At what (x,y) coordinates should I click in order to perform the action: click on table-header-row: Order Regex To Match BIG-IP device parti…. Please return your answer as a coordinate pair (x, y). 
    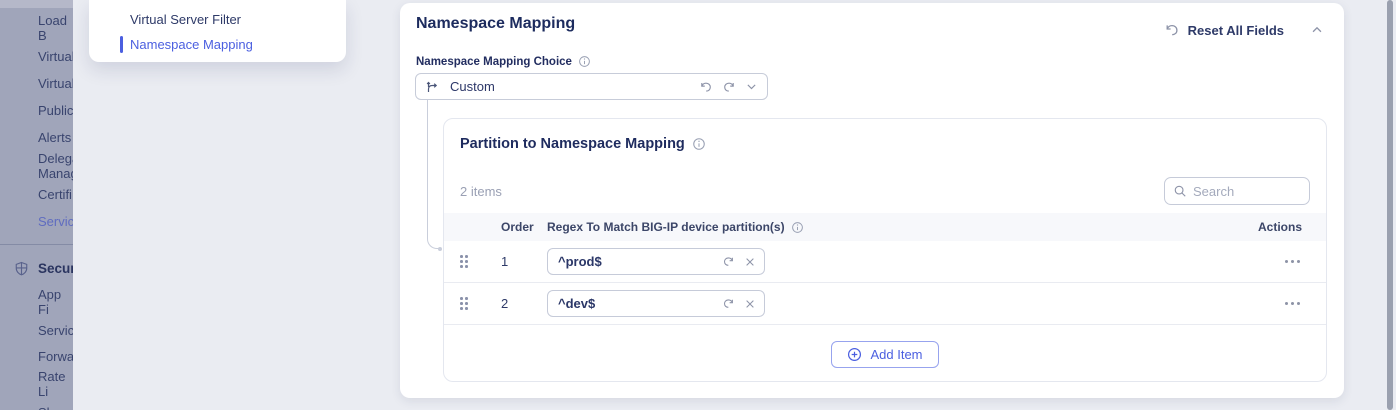
    Looking at the image, I should click on (885, 227).